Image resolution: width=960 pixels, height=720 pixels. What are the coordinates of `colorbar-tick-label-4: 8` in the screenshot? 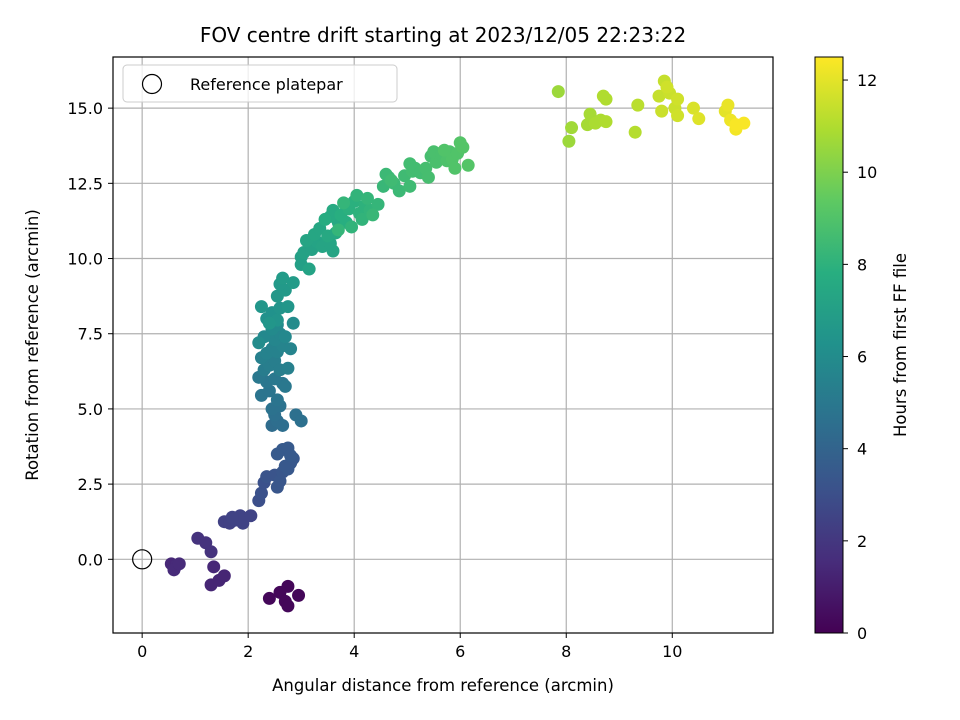 It's located at (862, 264).